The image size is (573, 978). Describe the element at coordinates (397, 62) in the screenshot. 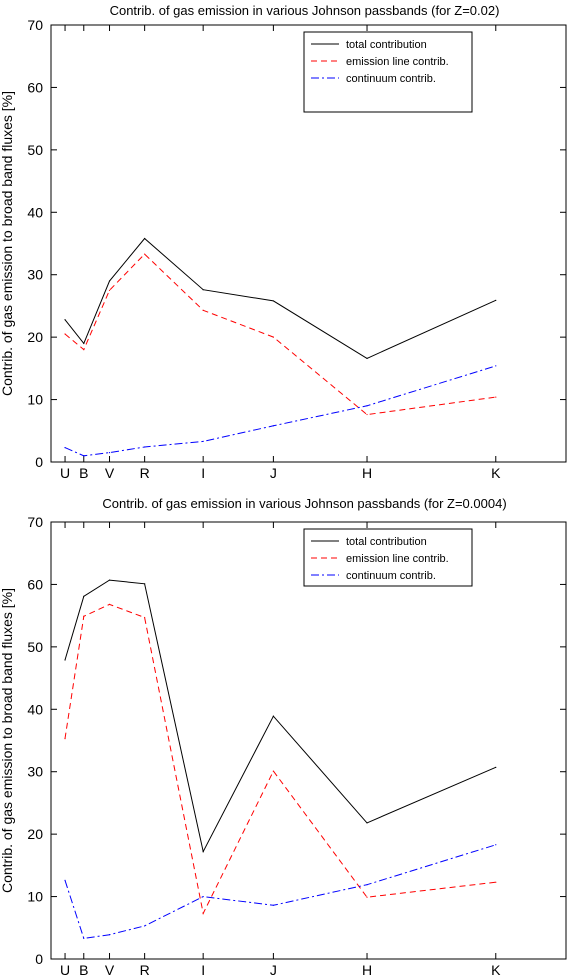

I see `legend-label-2: emission line contrib.` at that location.